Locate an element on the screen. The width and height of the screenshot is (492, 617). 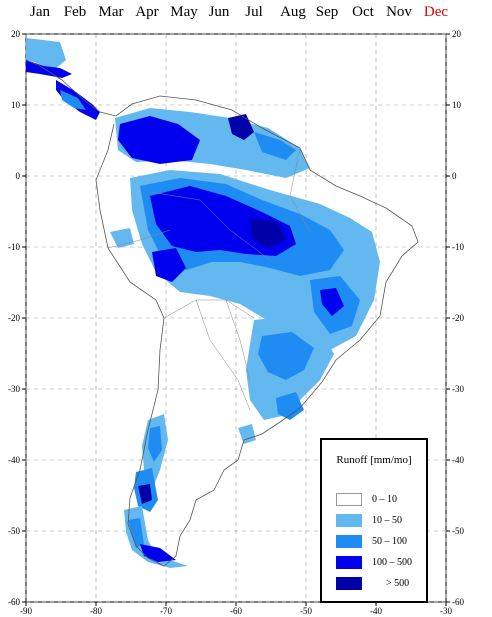
month-jul: Jul is located at coordinates (254, 12).